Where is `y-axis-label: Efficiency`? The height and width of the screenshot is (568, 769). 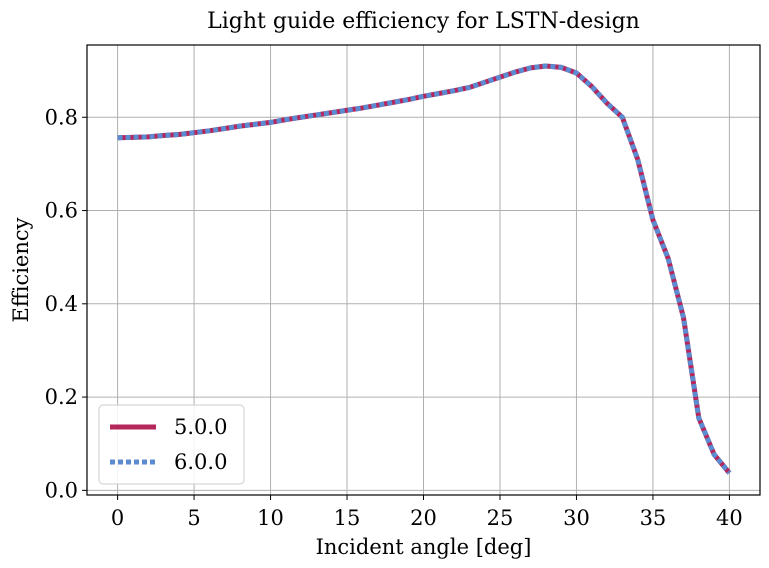 y-axis-label: Efficiency is located at coordinates (21, 269).